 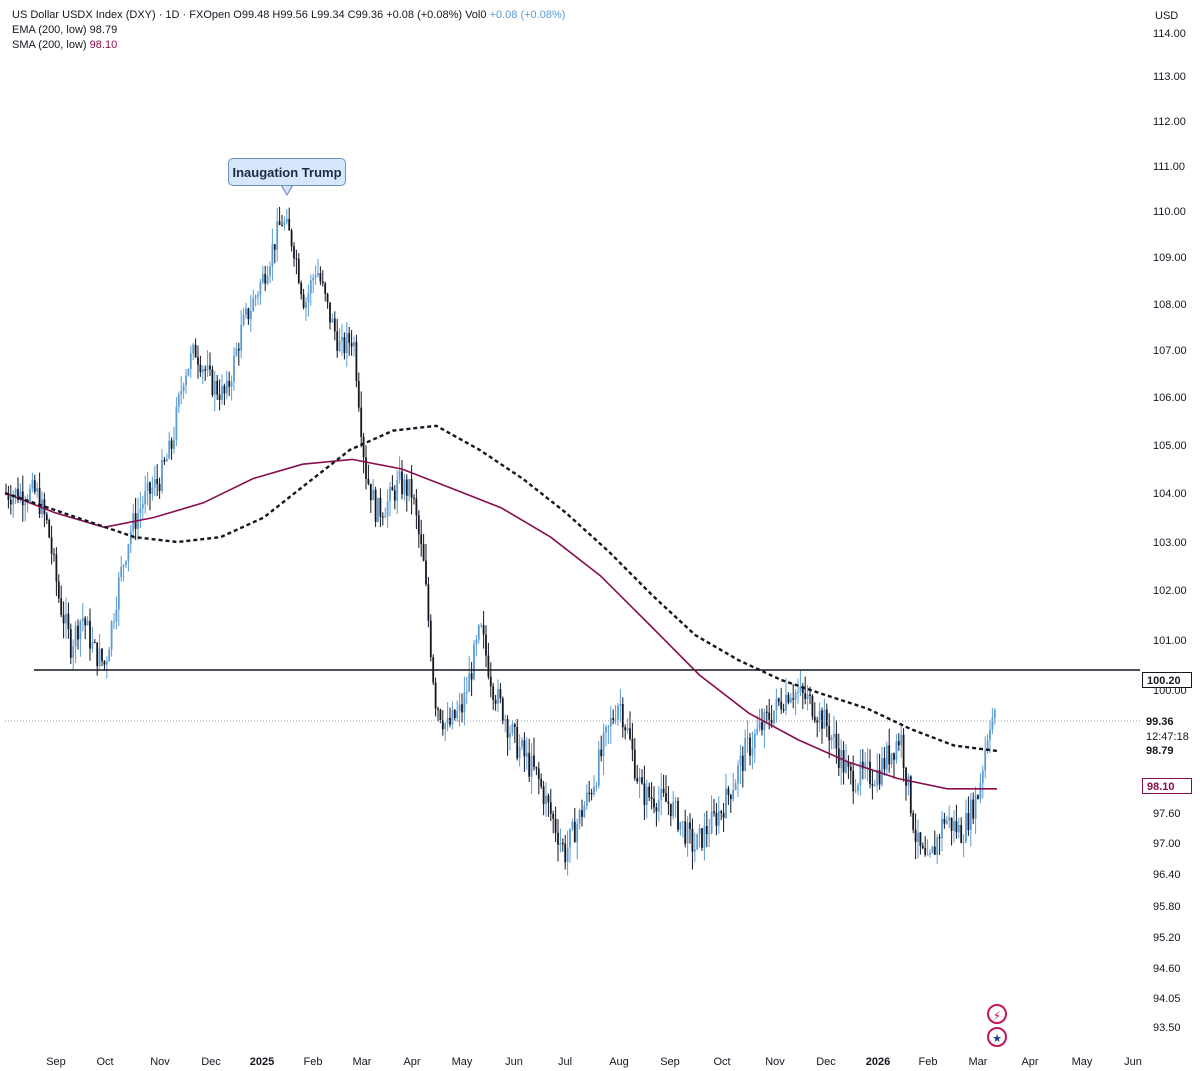 What do you see at coordinates (1167, 751) in the screenshot?
I see `ema-price-tag: 98.79` at bounding box center [1167, 751].